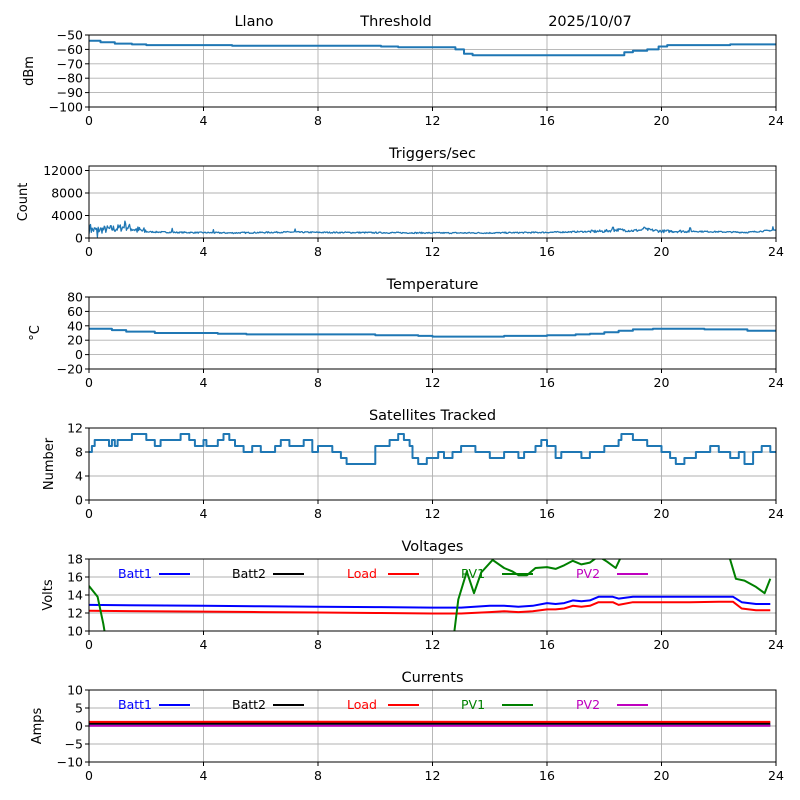 Image resolution: width=800 pixels, height=800 pixels. I want to click on y-tick-label: 4000, so click(67, 215).